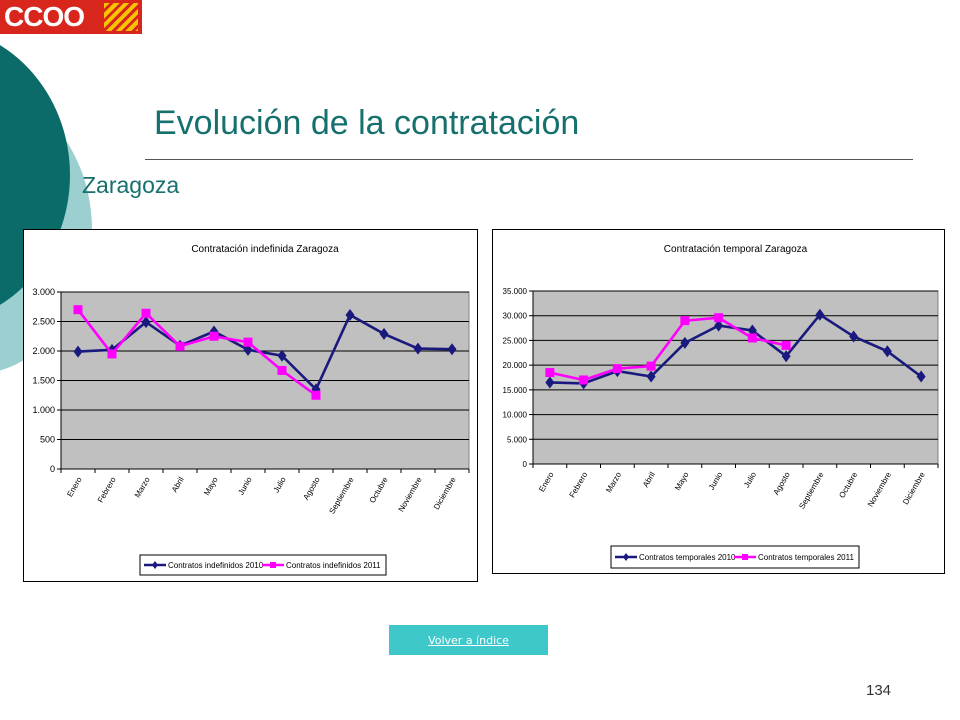 This screenshot has width=960, height=720. Describe the element at coordinates (47, 440) in the screenshot. I see `y-tick-label: 500` at that location.